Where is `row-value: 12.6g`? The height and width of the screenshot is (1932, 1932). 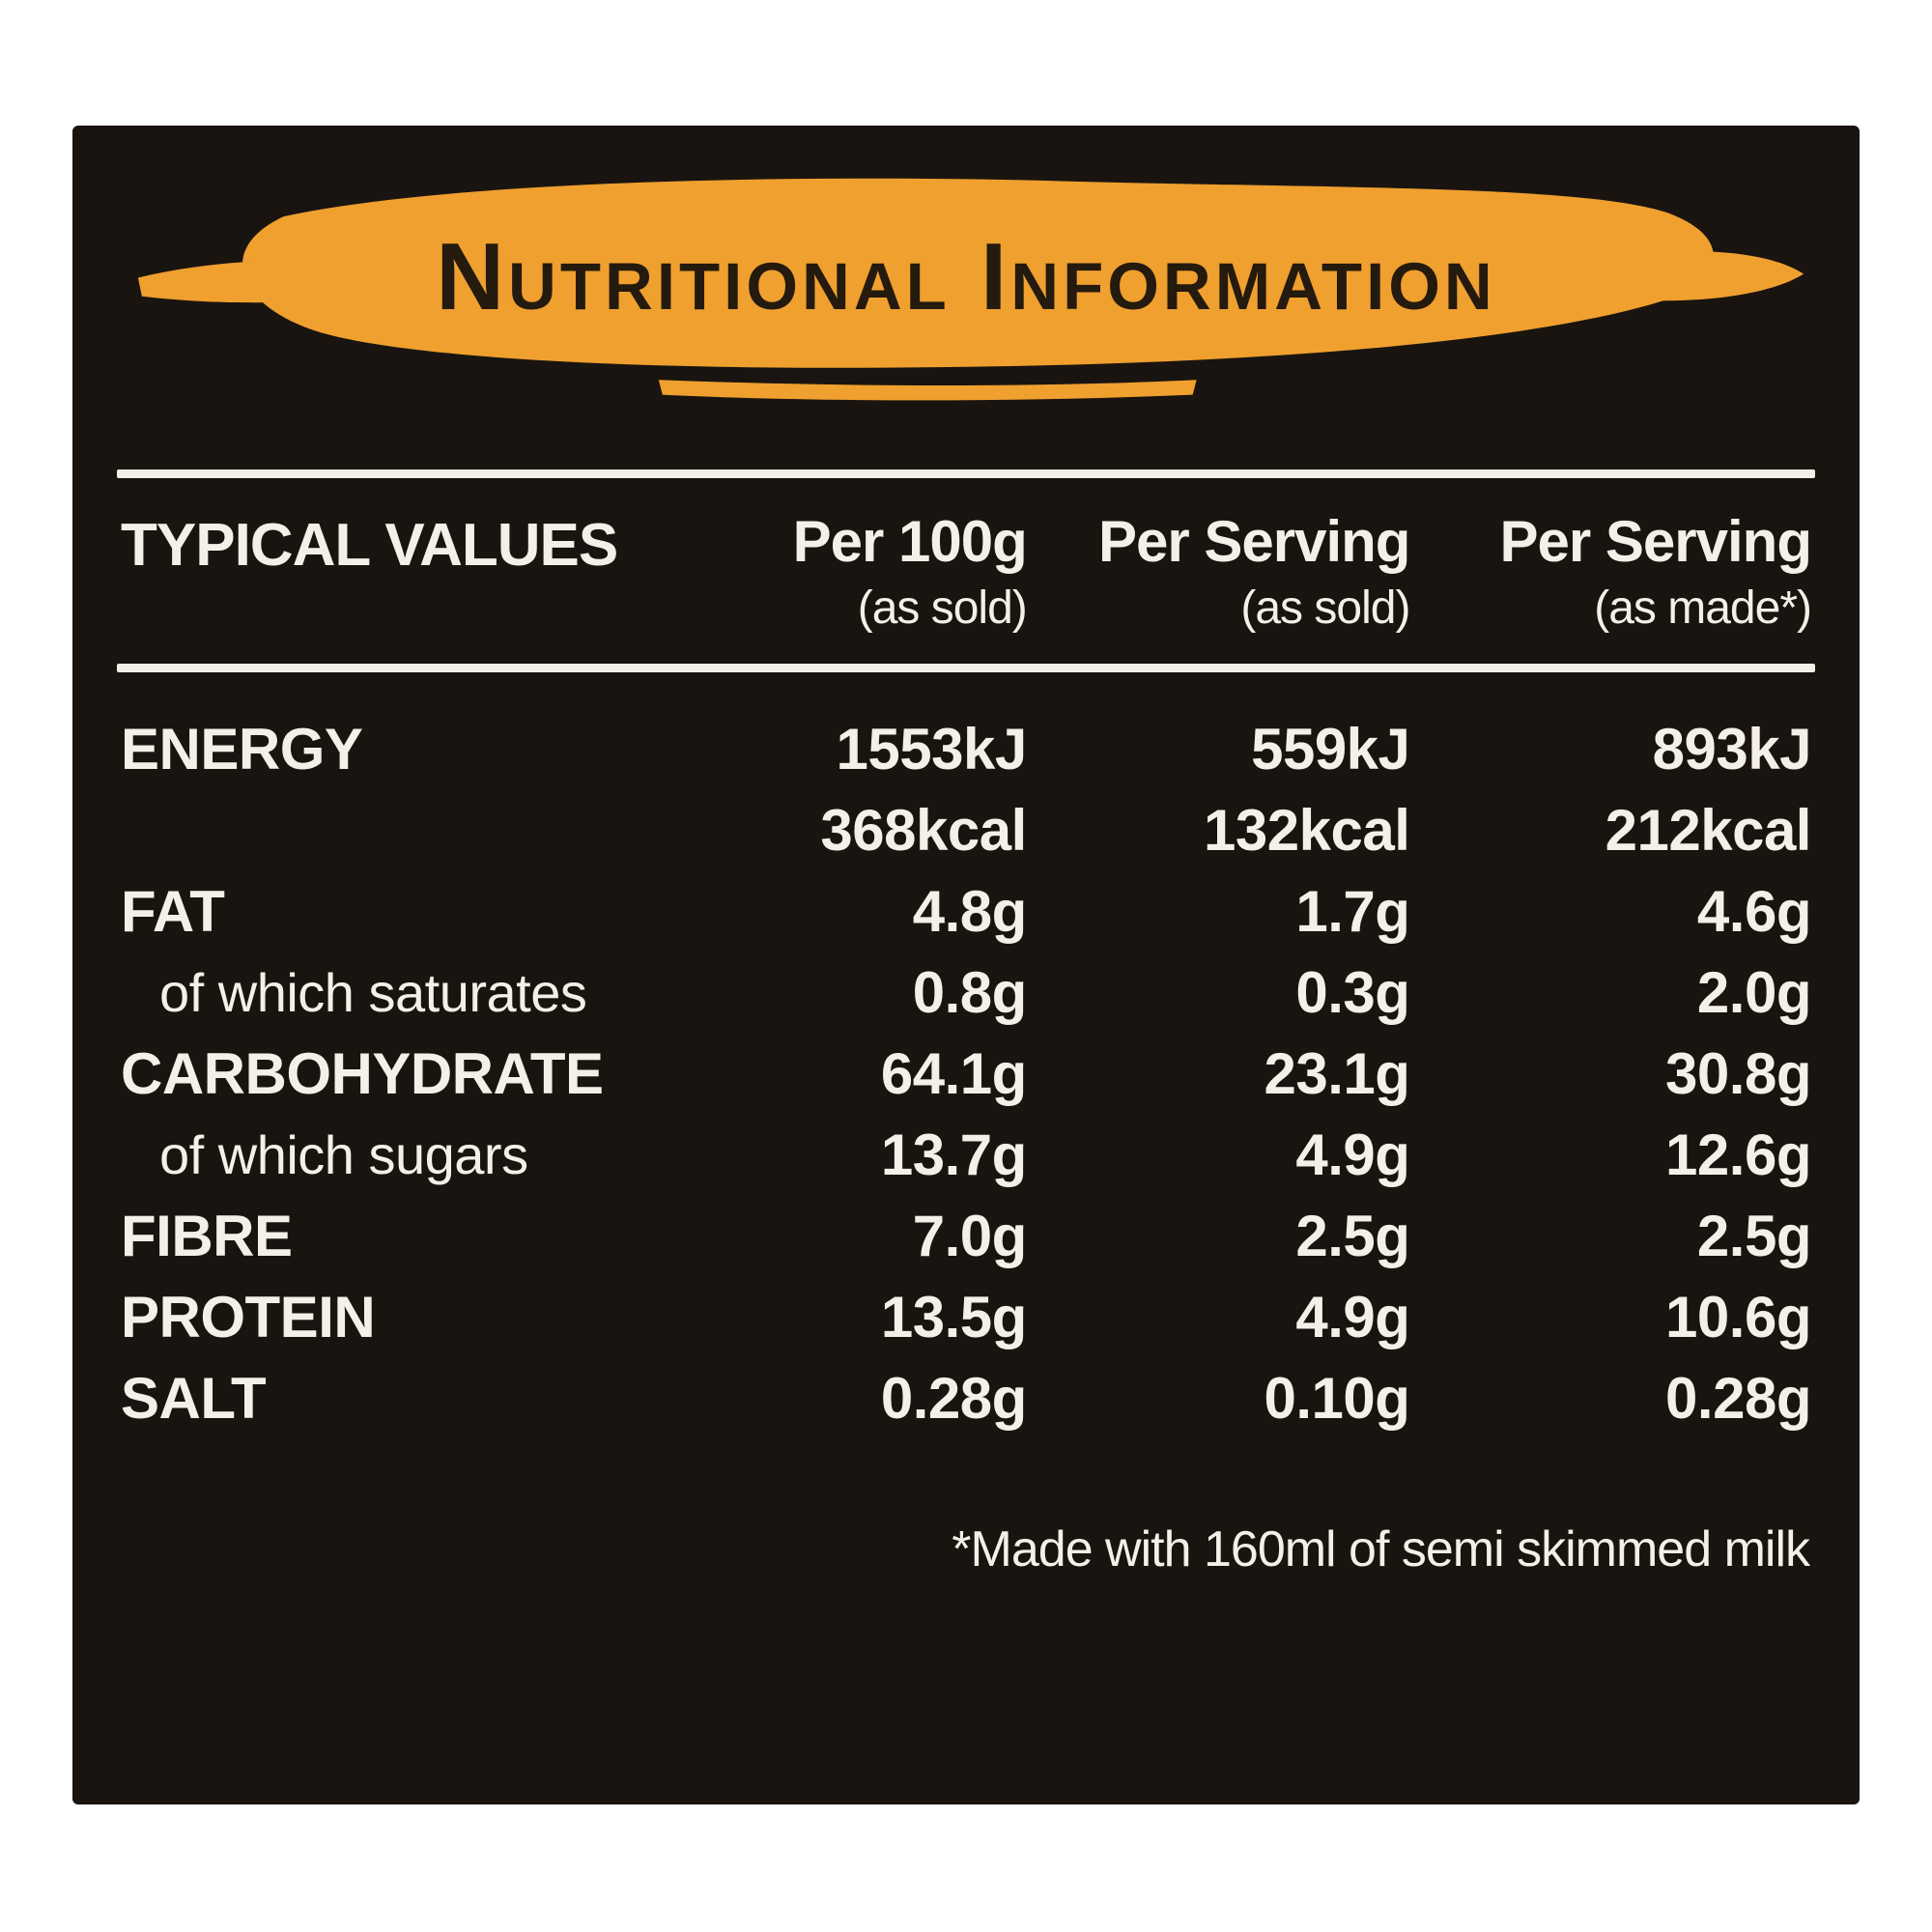 row-value: 12.6g is located at coordinates (1738, 1154).